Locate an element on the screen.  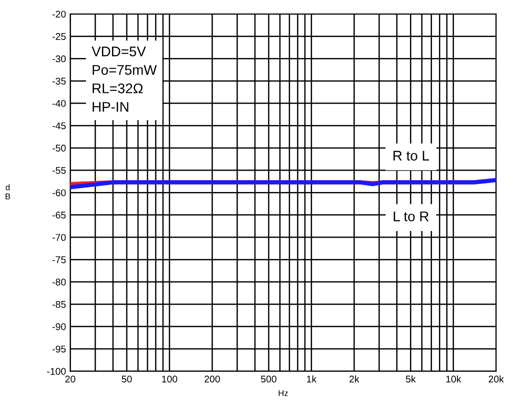
x-tick-label: 10k is located at coordinates (454, 379).